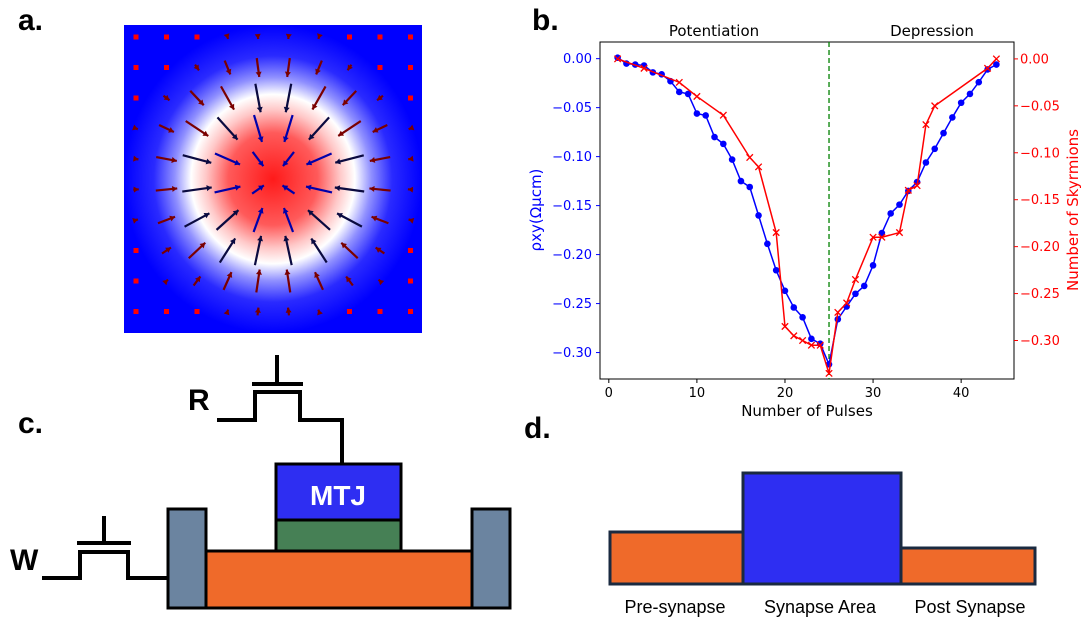  What do you see at coordinates (697, 393) in the screenshot?
I see `x-tick-label: 10` at bounding box center [697, 393].